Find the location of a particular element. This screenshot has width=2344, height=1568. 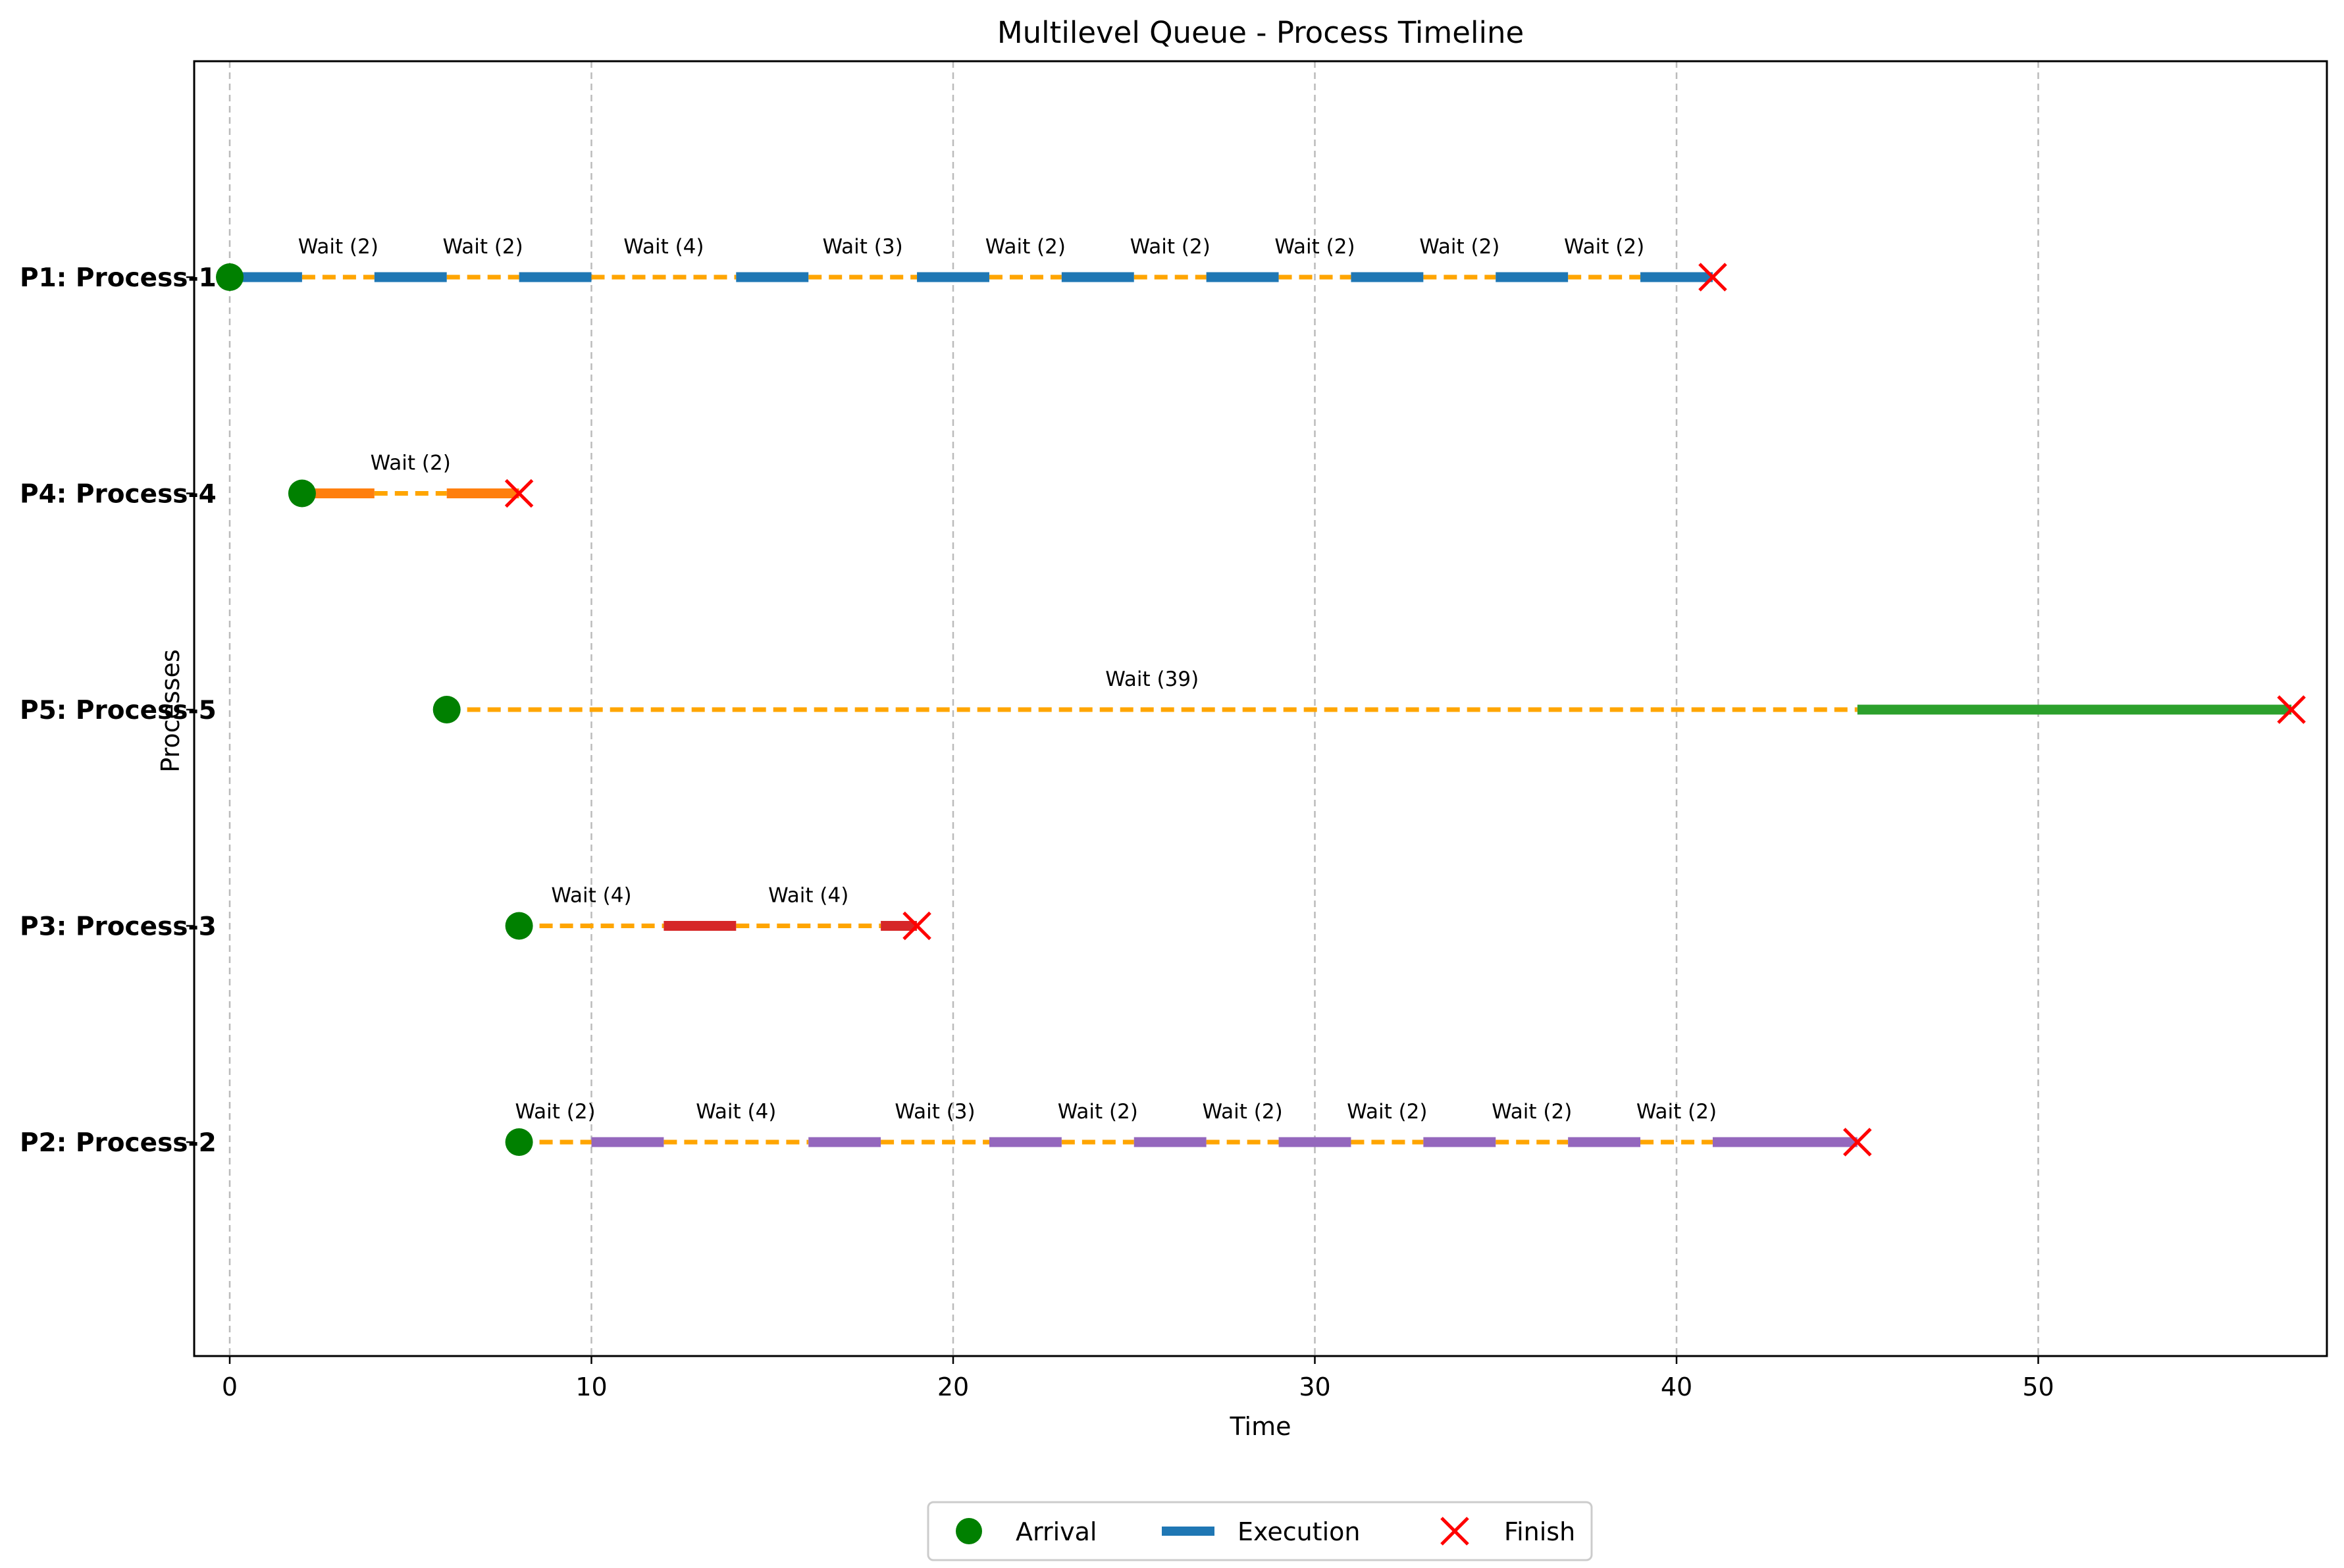

x-ticks: 0 10 20 30 40 50 is located at coordinates (1138, 1379).